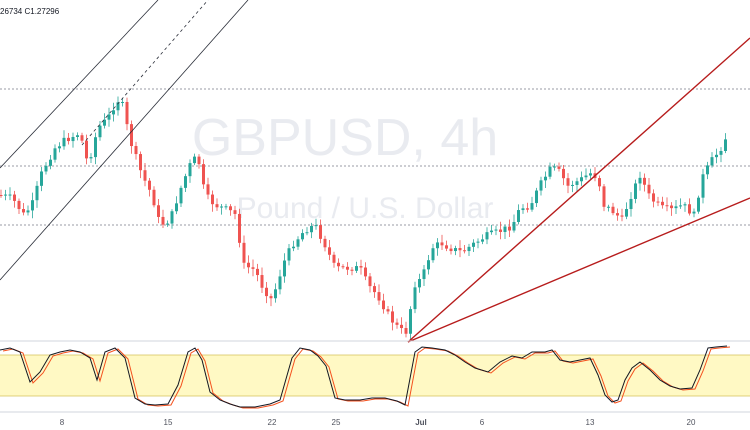 The image size is (750, 430). What do you see at coordinates (365, 208) in the screenshot?
I see `watermark-description: Pound / U.S. Dollar` at bounding box center [365, 208].